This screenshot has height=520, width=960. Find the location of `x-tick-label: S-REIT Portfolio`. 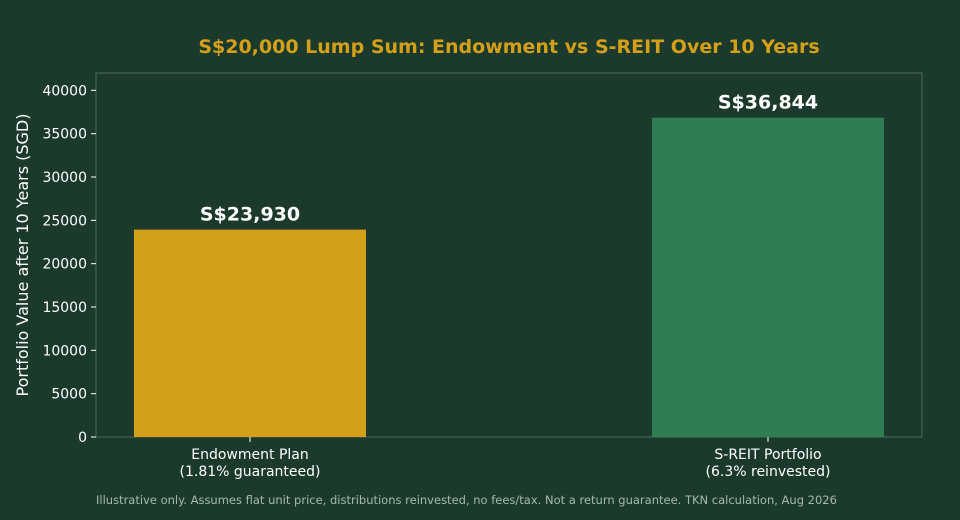

x-tick-label: S-REIT Portfolio is located at coordinates (767, 455).